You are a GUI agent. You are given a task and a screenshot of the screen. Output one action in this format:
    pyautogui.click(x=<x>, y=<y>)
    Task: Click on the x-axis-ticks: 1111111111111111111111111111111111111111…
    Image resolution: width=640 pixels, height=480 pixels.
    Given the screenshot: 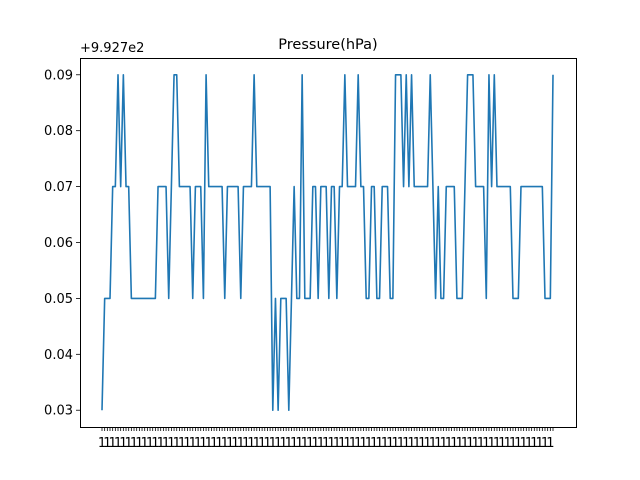 What is the action you would take?
    pyautogui.click(x=326, y=439)
    